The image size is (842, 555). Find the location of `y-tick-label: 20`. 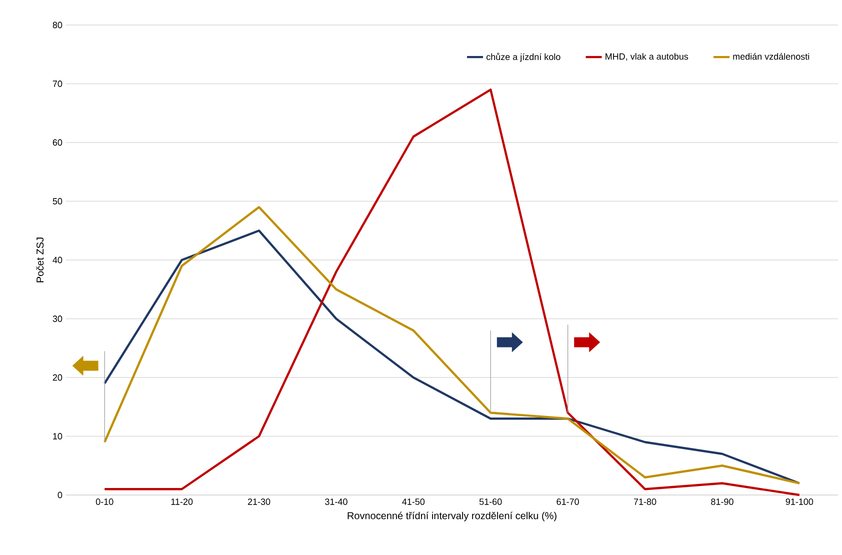

y-tick-label: 20 is located at coordinates (57, 377).